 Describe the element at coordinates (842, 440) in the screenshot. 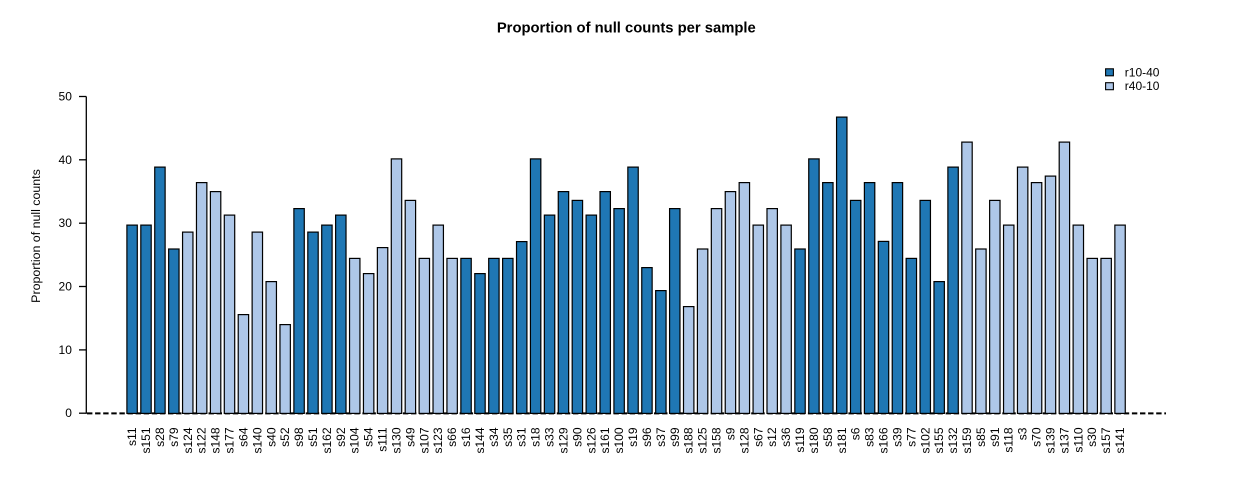

I see `svg-text: s181` at that location.